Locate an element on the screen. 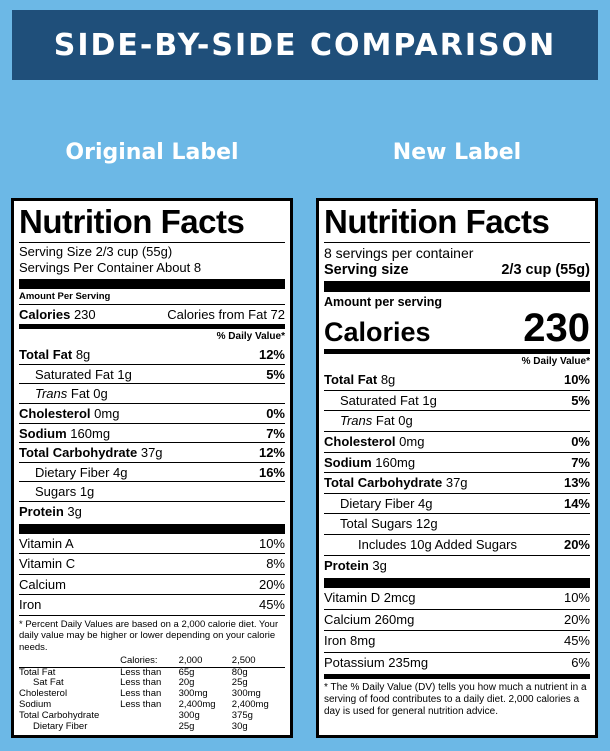 The image size is (610, 751). original-nutrient-dv: 16% is located at coordinates (271, 472).